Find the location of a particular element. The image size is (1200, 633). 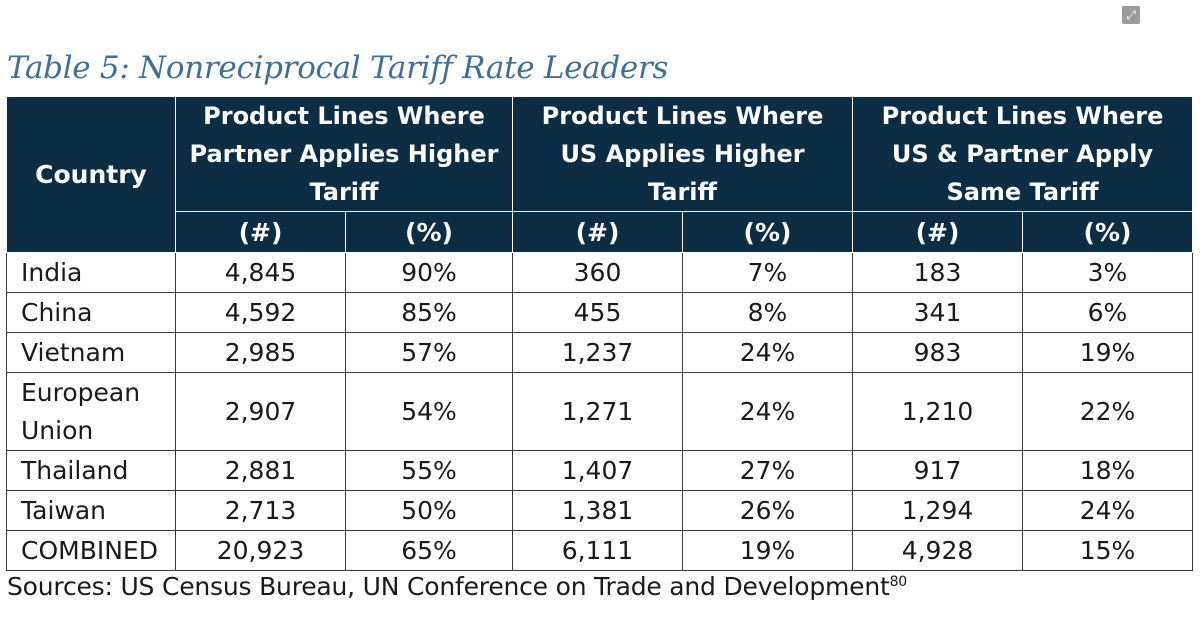

value-cell: 6% is located at coordinates (1107, 312).